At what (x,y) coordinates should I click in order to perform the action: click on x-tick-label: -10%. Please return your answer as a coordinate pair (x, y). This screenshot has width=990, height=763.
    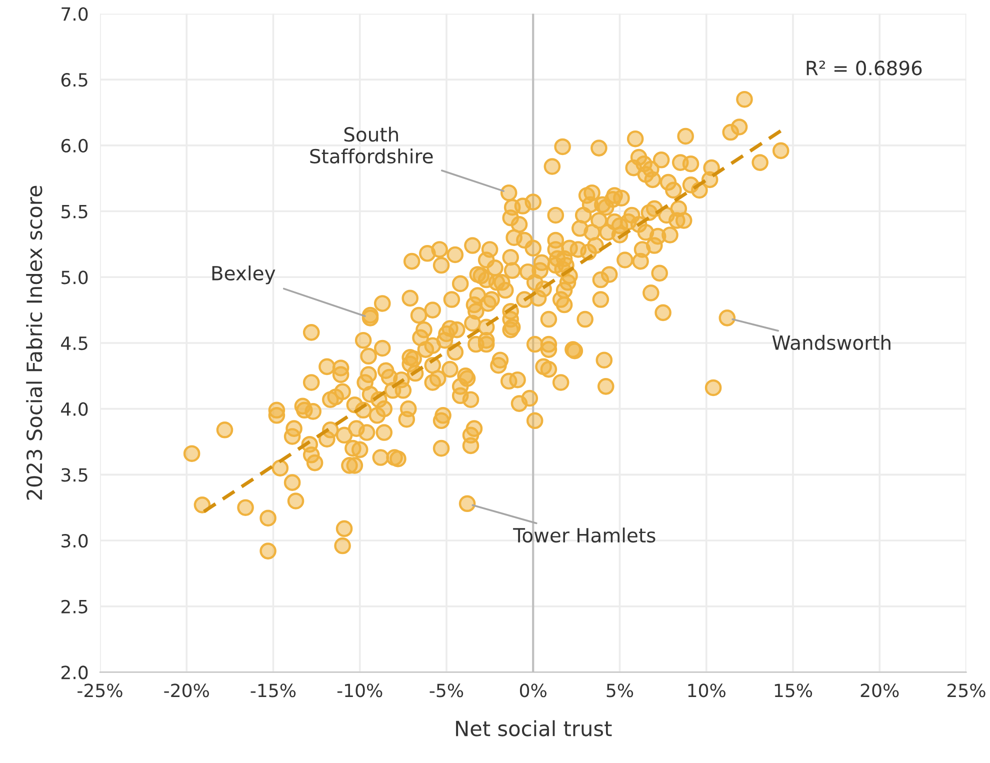
    Looking at the image, I should click on (359, 691).